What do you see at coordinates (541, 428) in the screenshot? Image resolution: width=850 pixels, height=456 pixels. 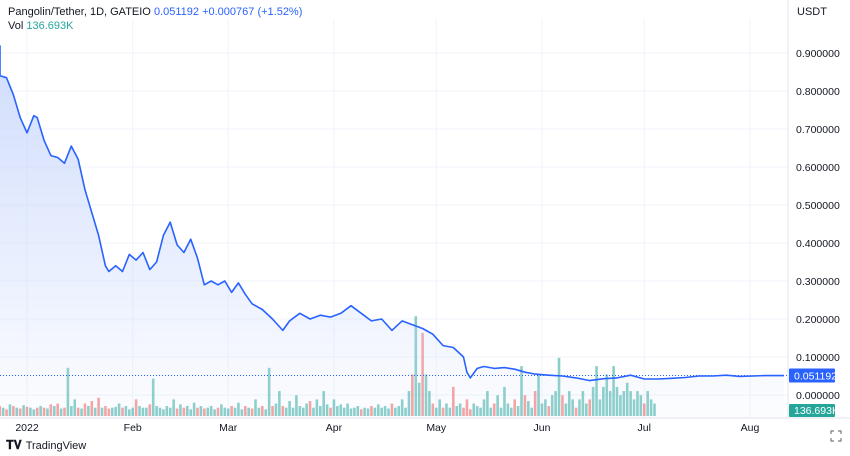 I see `x-tick-label: Jun` at bounding box center [541, 428].